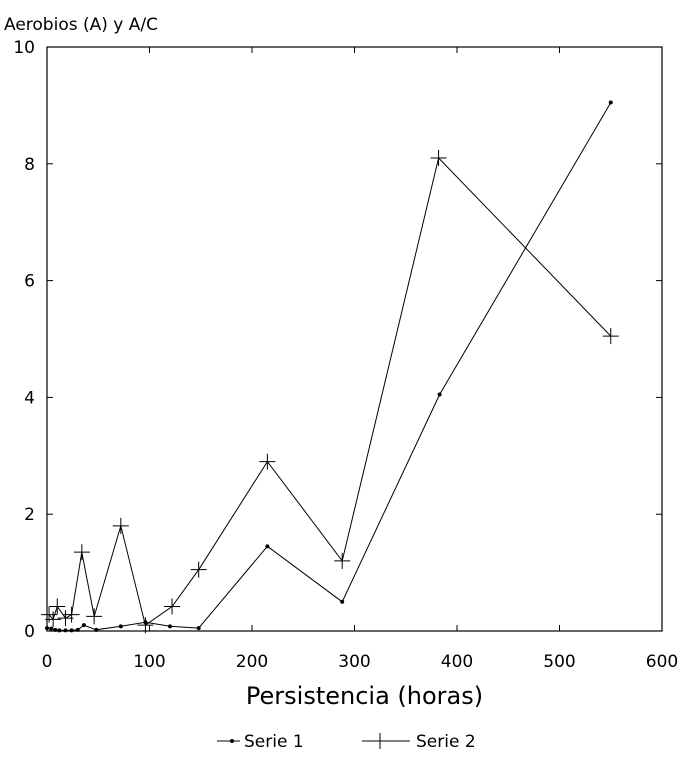  I want to click on legend: Serie 1 Serie 2, so click(346, 742).